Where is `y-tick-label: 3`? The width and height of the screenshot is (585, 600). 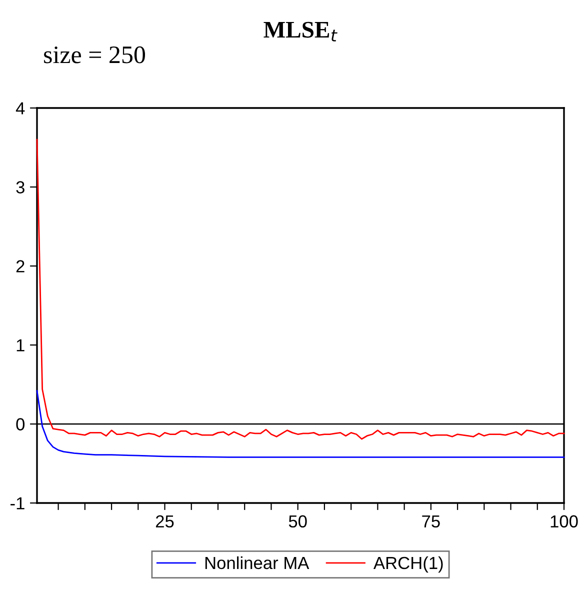 y-tick-label: 3 is located at coordinates (20, 187).